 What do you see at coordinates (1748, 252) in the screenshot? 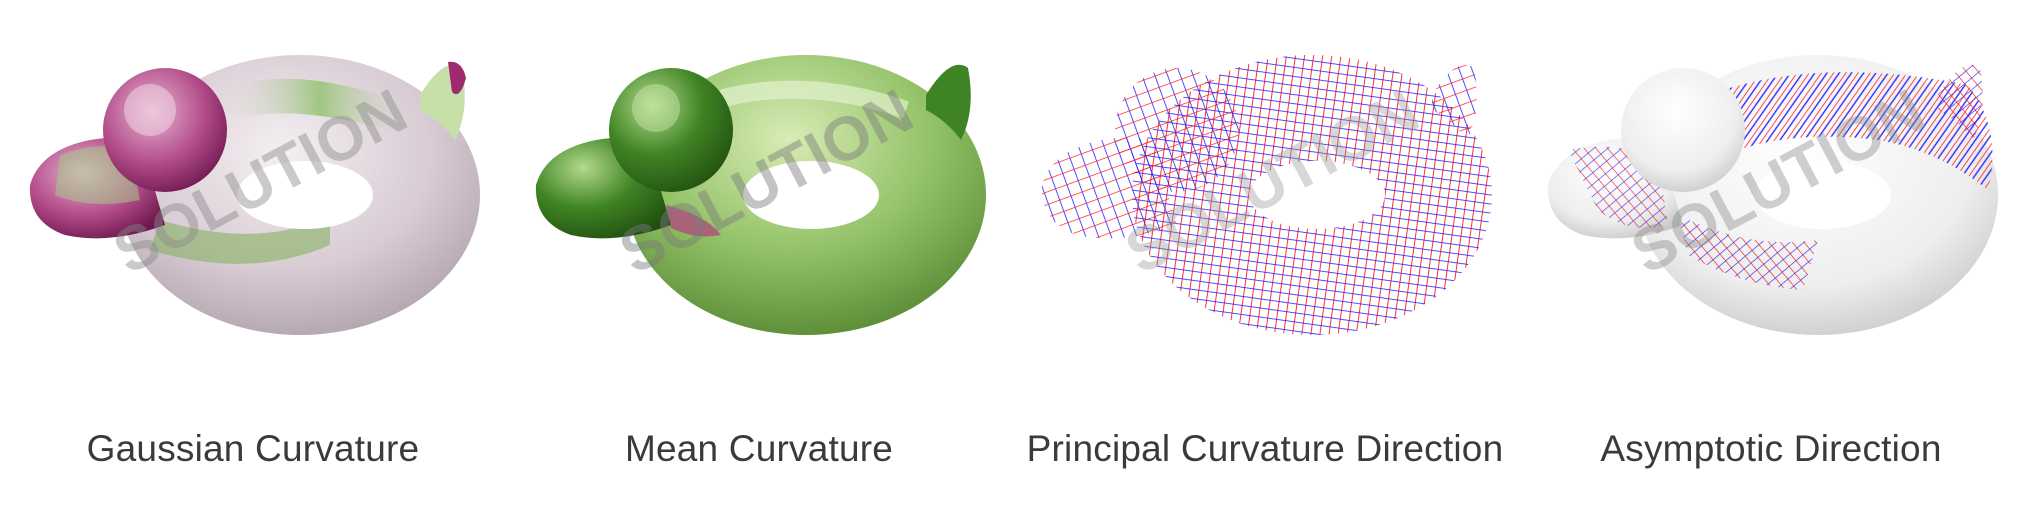
I see `asymptotic-lines-lower` at bounding box center [1748, 252].